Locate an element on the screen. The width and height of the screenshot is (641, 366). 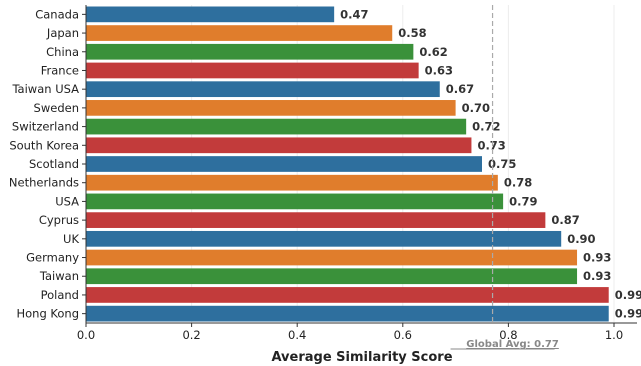
y-tick-label: Taiwan USA is located at coordinates (45, 89).